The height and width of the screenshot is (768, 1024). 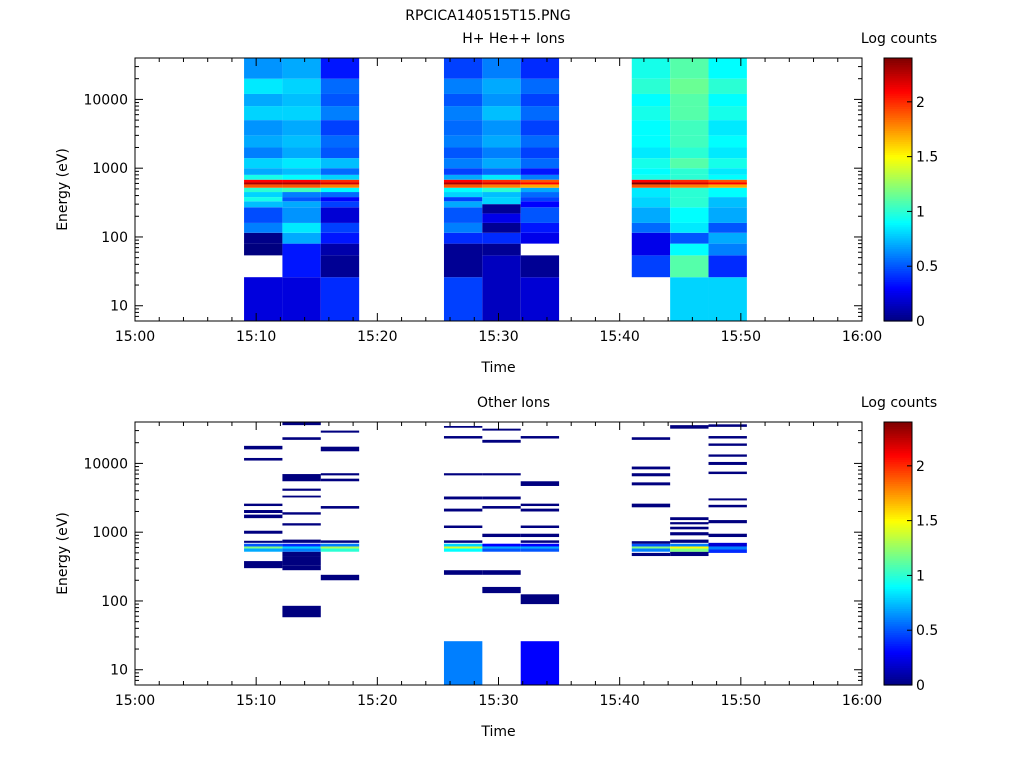 What do you see at coordinates (899, 544) in the screenshot?
I see `colorbar: 0 0.5 1 1.5 2 Log counts` at bounding box center [899, 544].